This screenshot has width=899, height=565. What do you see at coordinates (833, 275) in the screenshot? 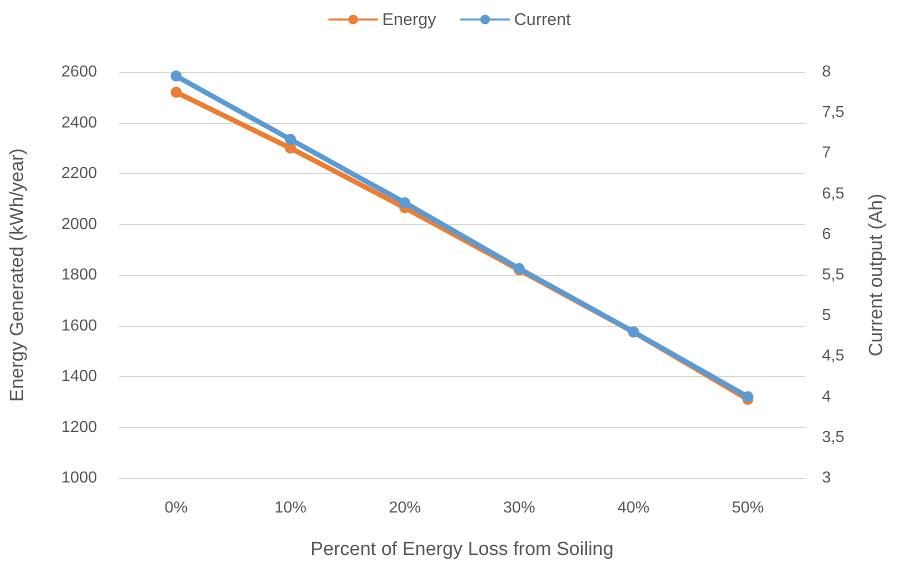
I see `y2-tick-label: 5,5` at bounding box center [833, 275].